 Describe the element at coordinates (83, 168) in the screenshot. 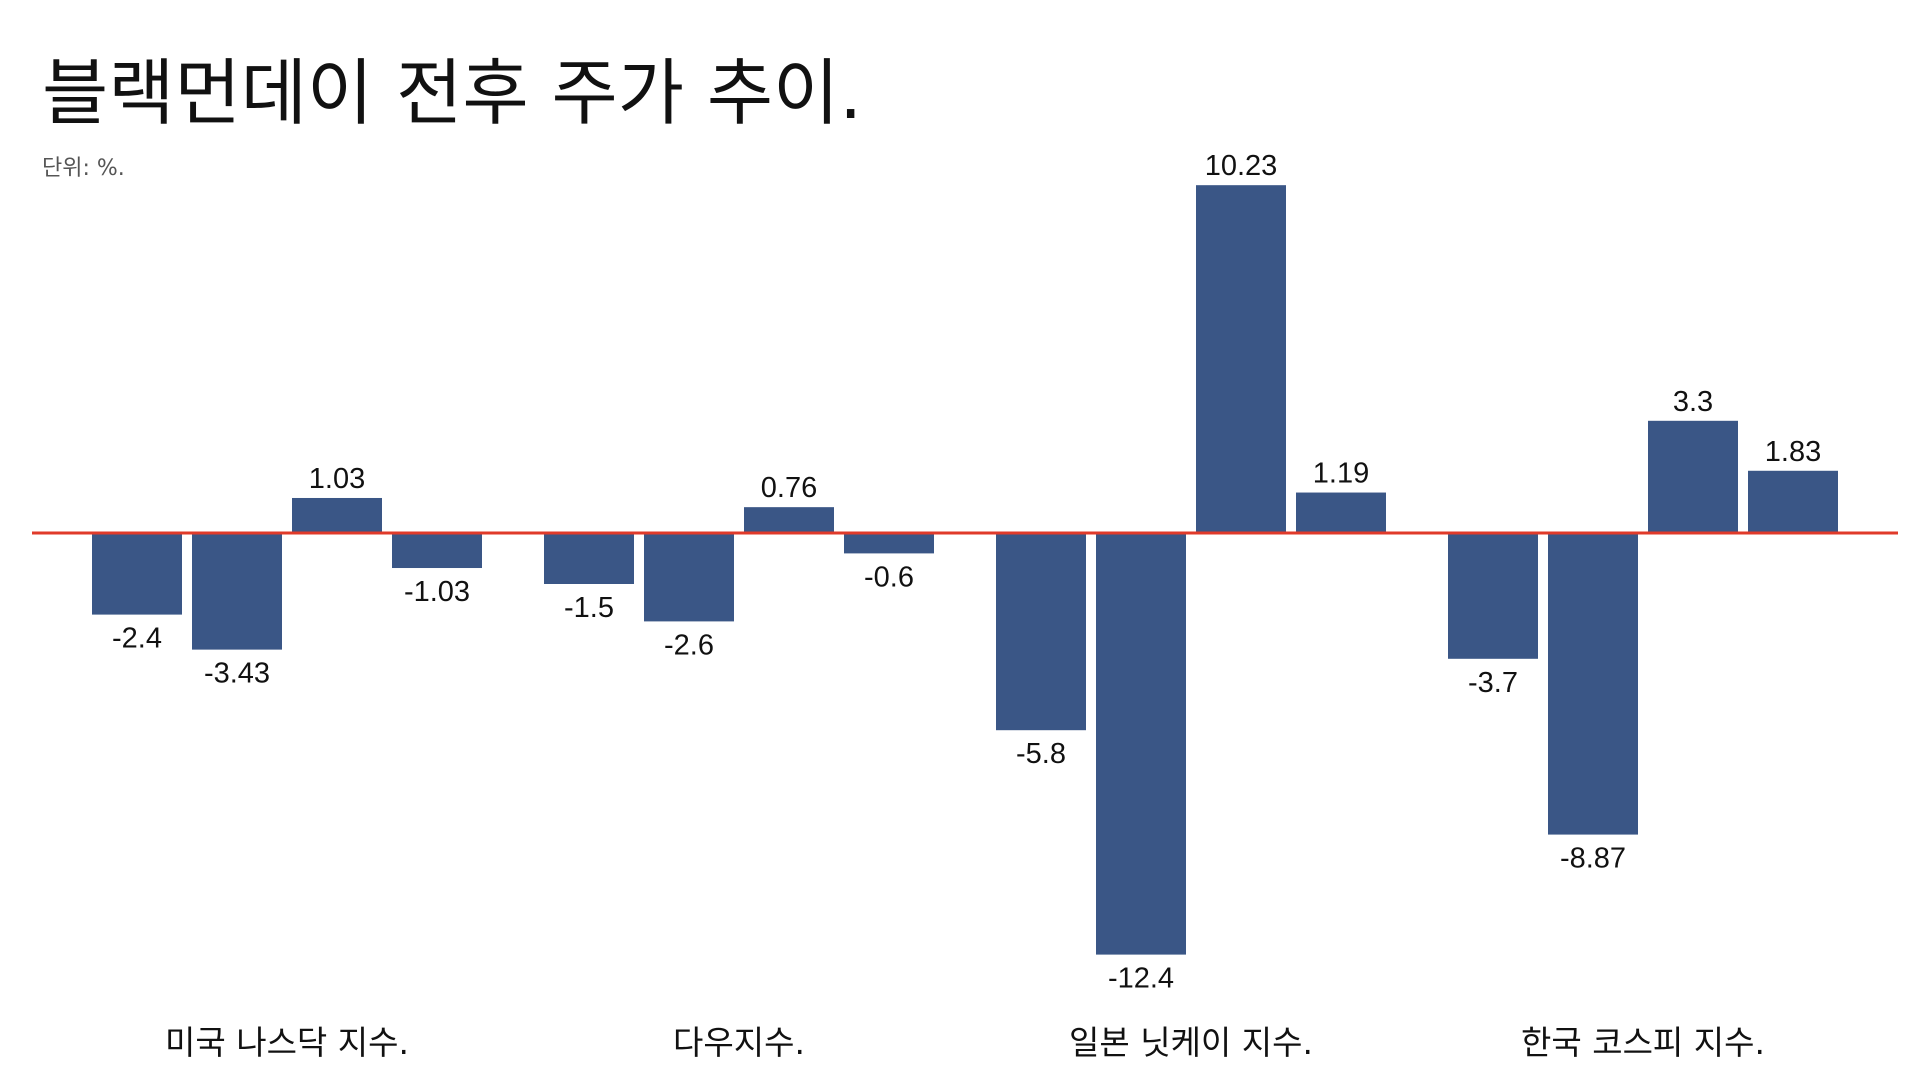

I see `unit-label: 단위: %.` at that location.